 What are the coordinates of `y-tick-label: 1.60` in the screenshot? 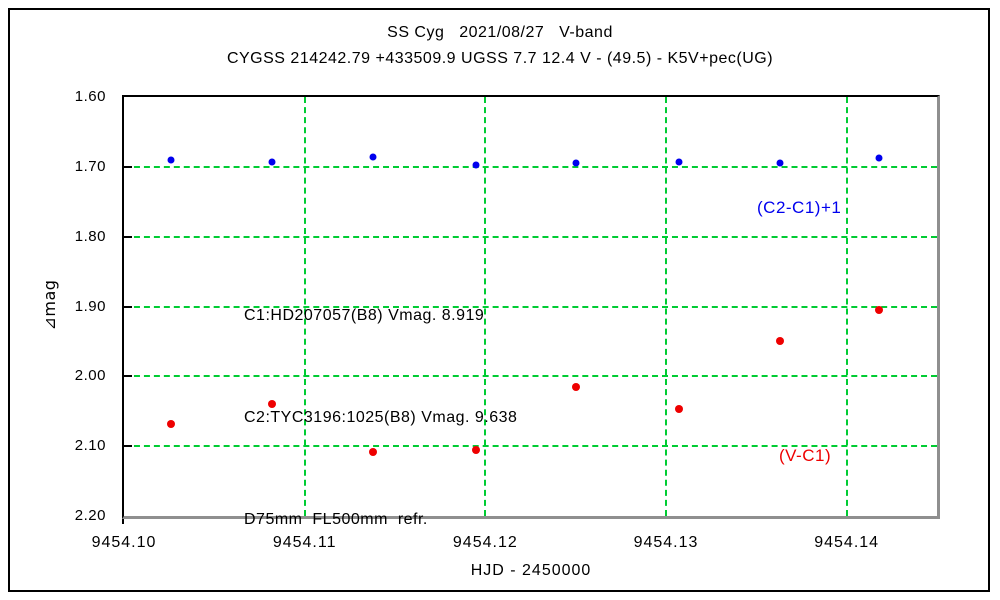 It's located at (90, 96).